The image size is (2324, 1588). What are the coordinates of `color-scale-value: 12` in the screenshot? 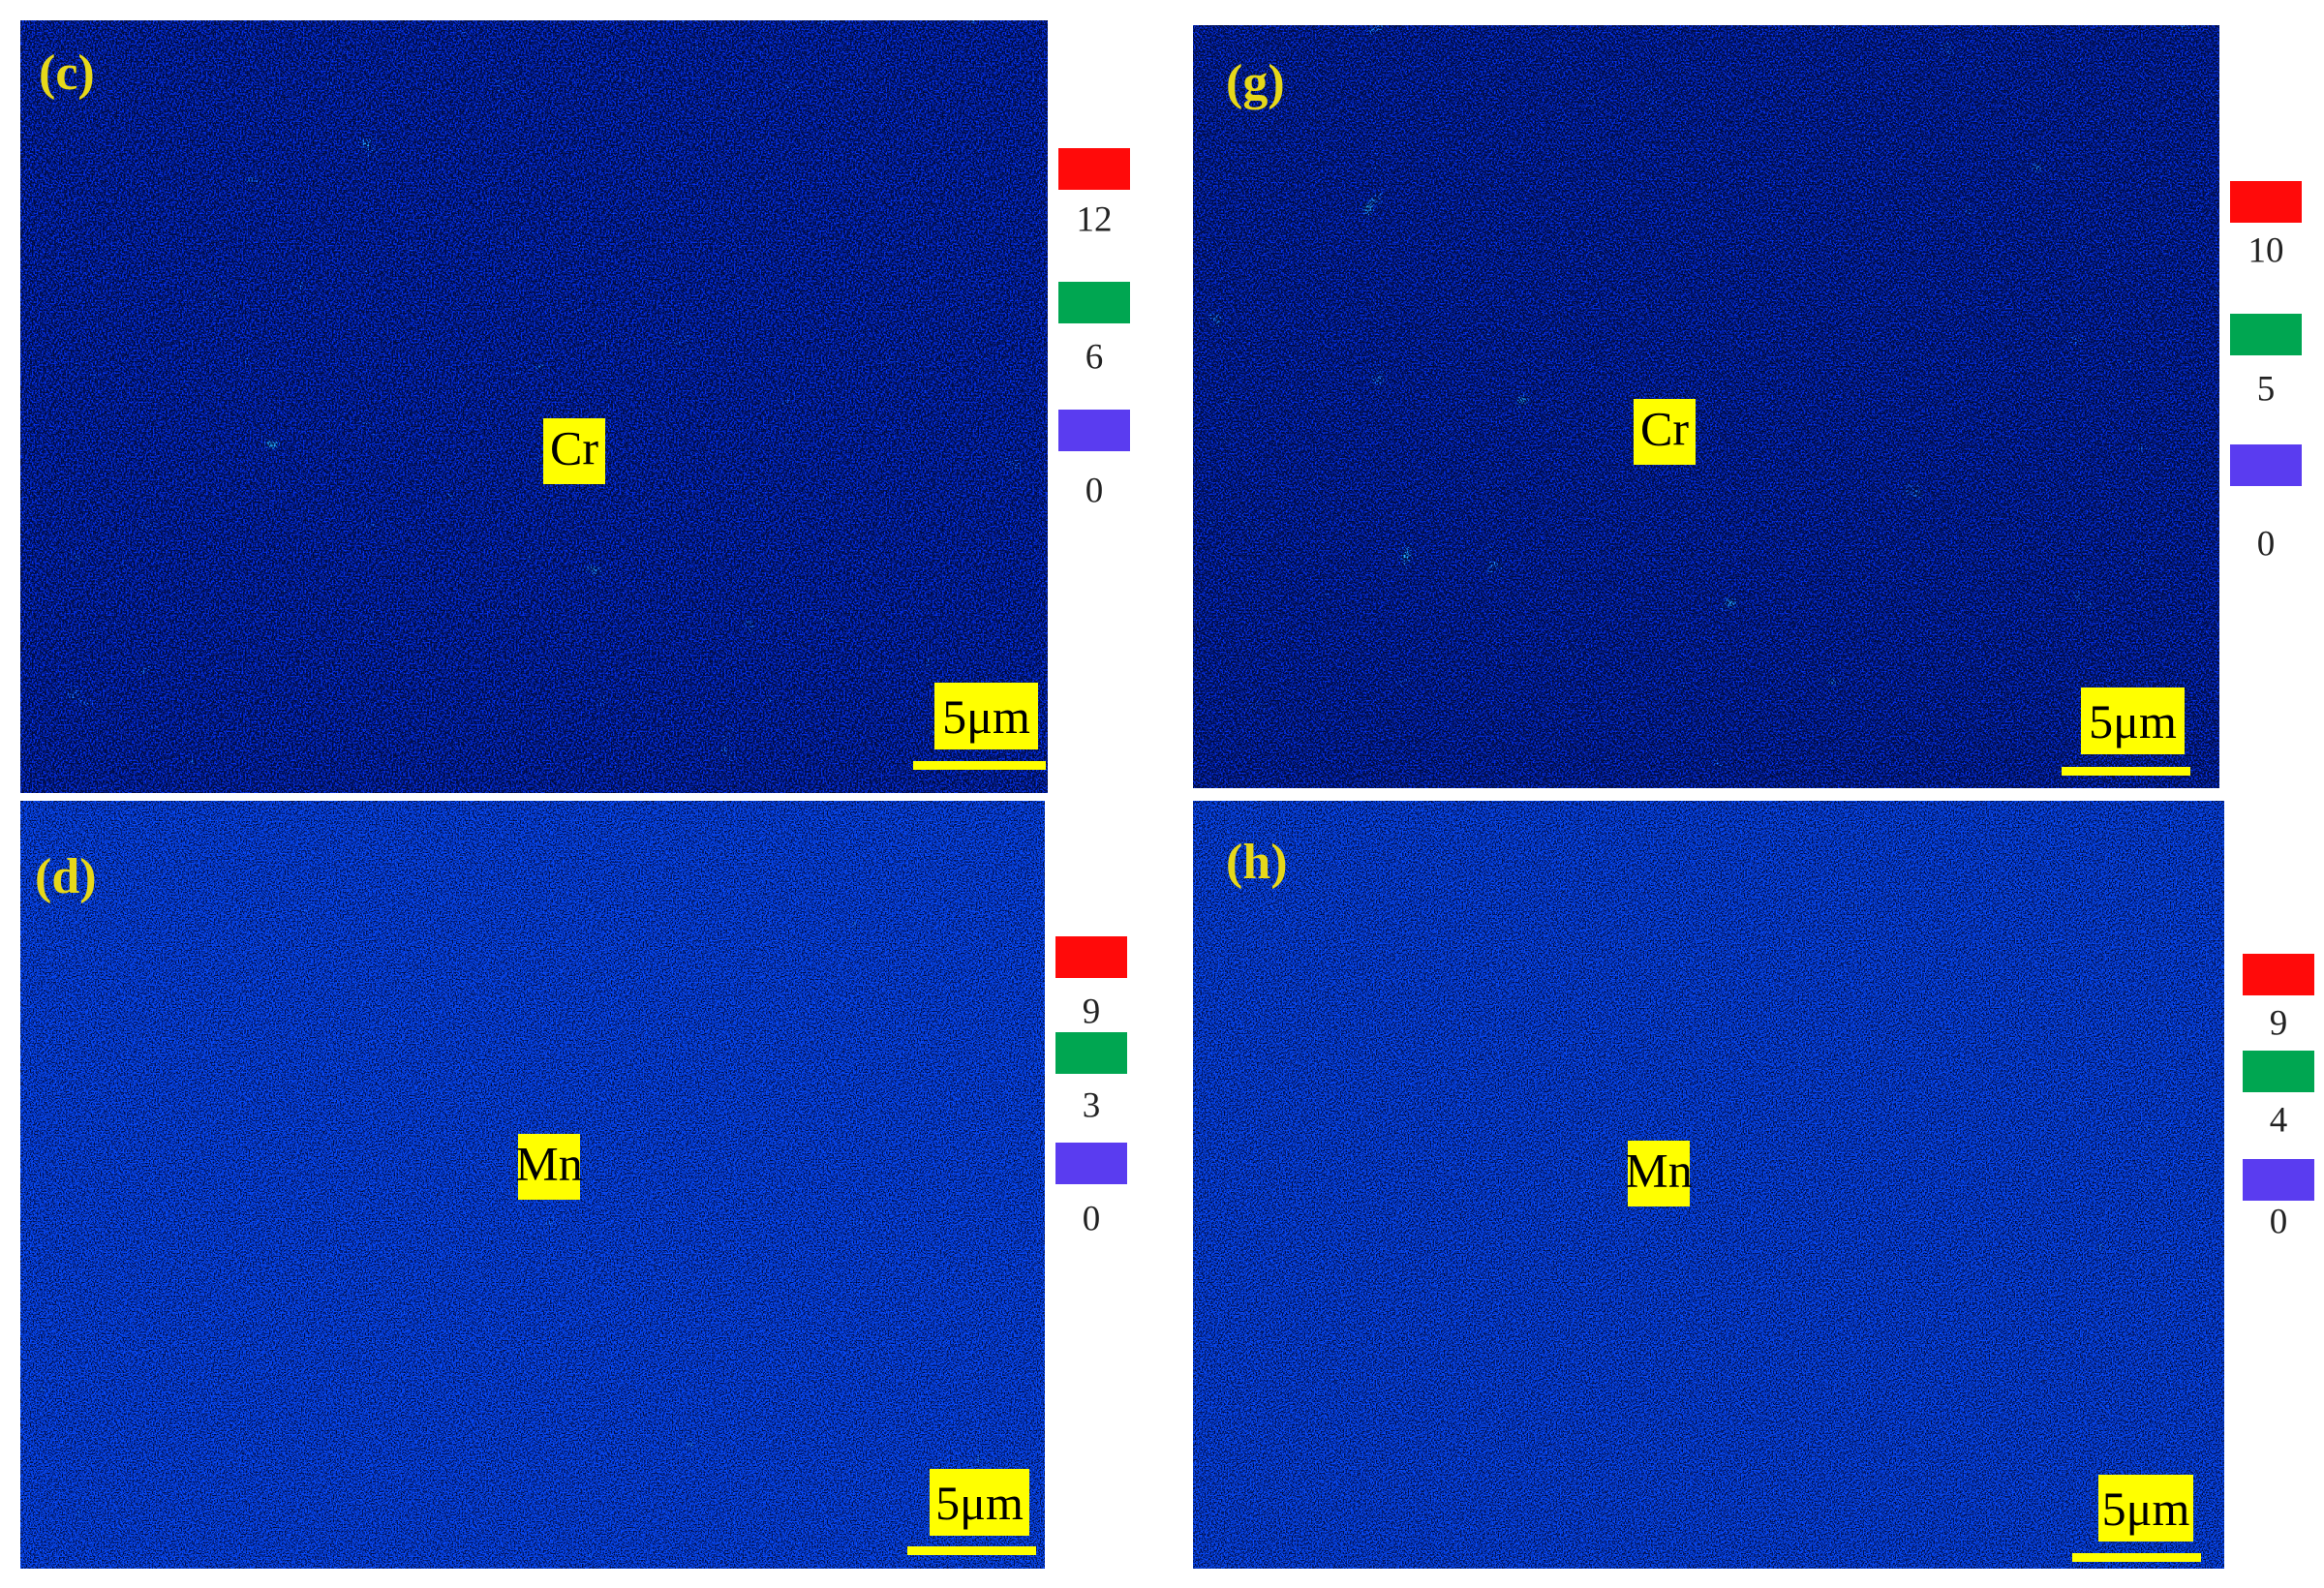 It's located at (1095, 219).